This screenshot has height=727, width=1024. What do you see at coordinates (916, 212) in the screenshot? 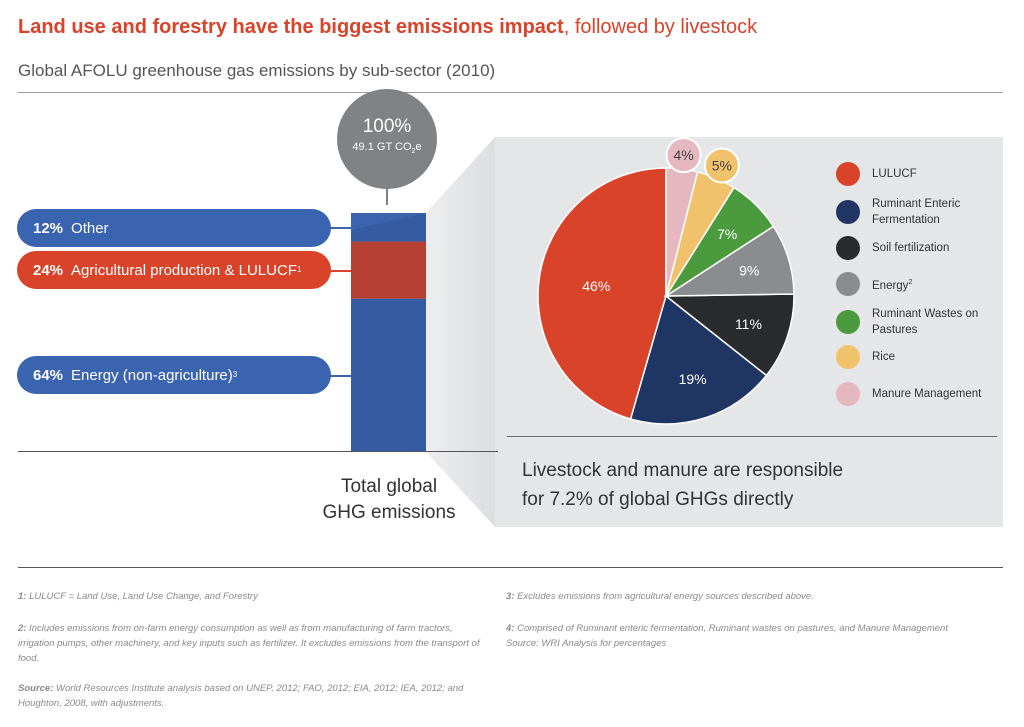
I see `legend-label: Ruminant Enteric Fermentation` at bounding box center [916, 212].